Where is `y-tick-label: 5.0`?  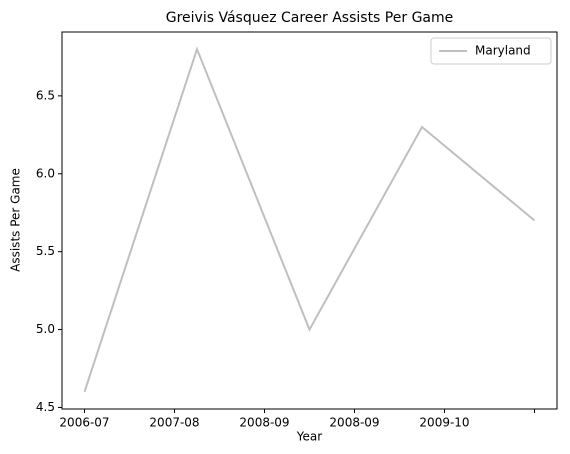
y-tick-label: 5.0 is located at coordinates (45, 329).